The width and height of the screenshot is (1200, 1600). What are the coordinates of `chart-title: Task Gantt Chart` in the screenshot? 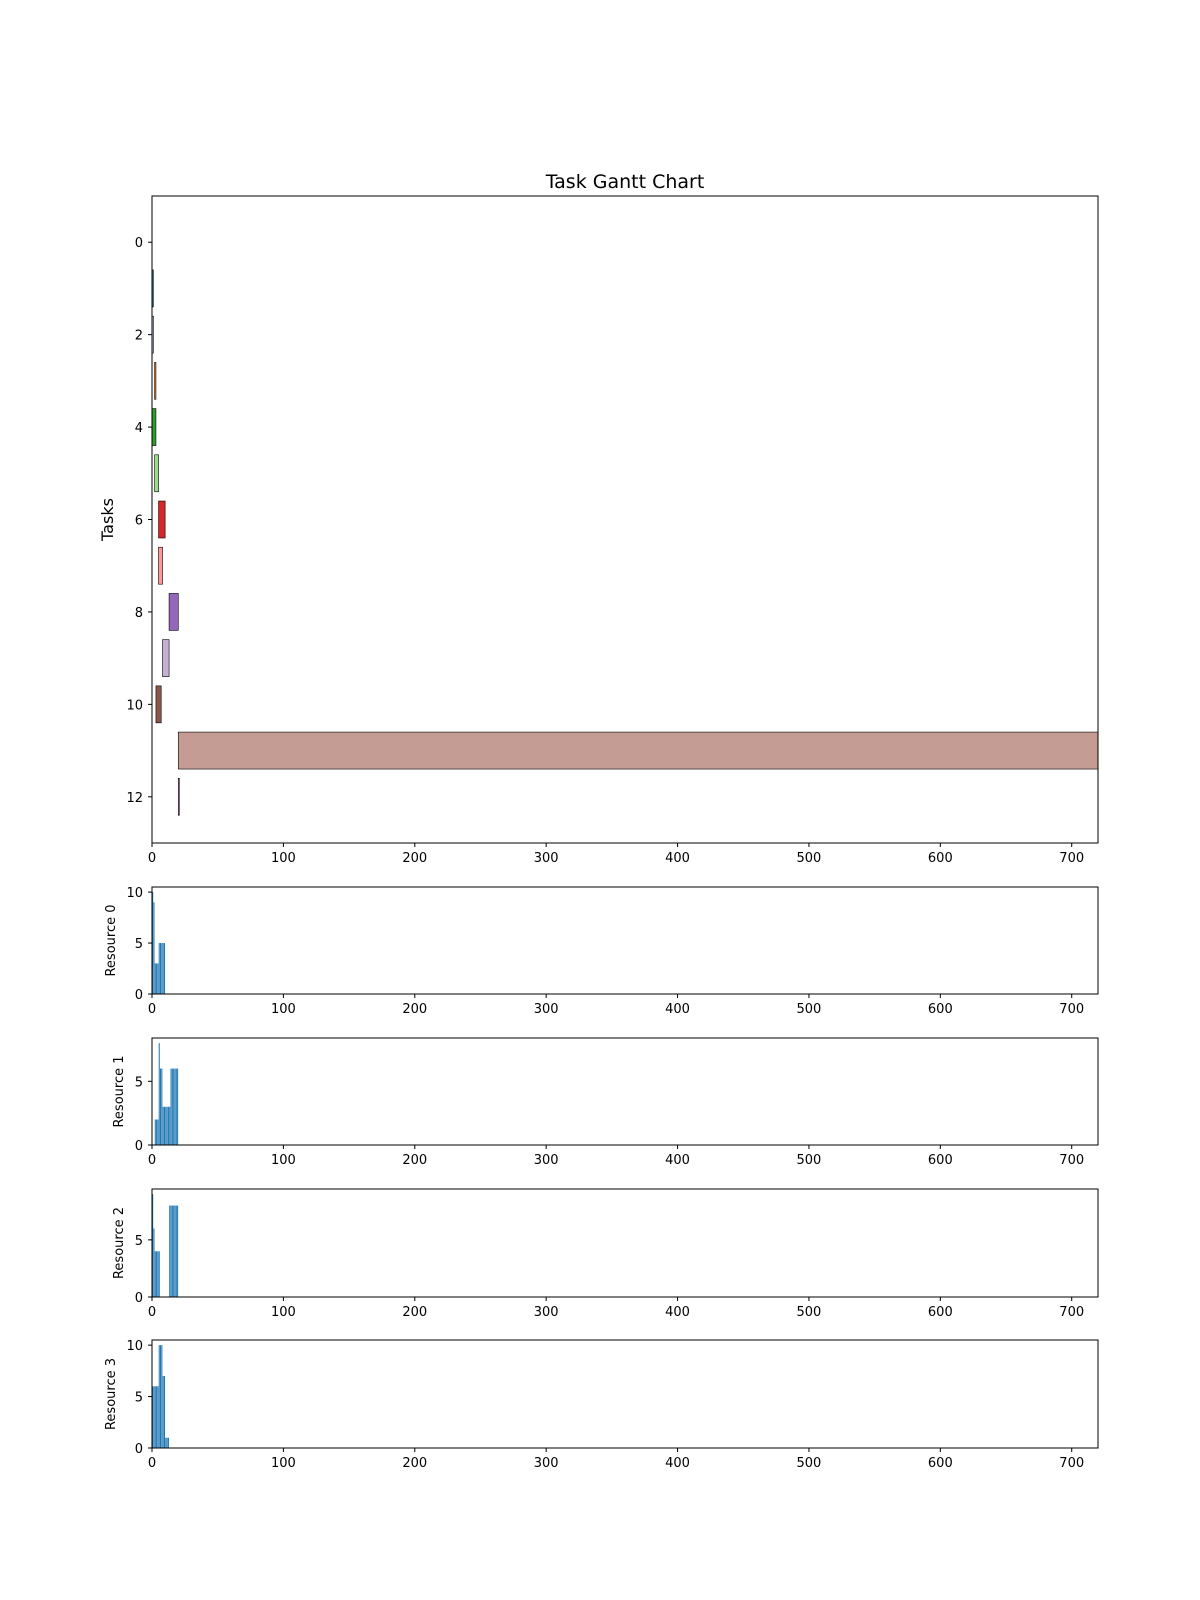 It's located at (625, 182).